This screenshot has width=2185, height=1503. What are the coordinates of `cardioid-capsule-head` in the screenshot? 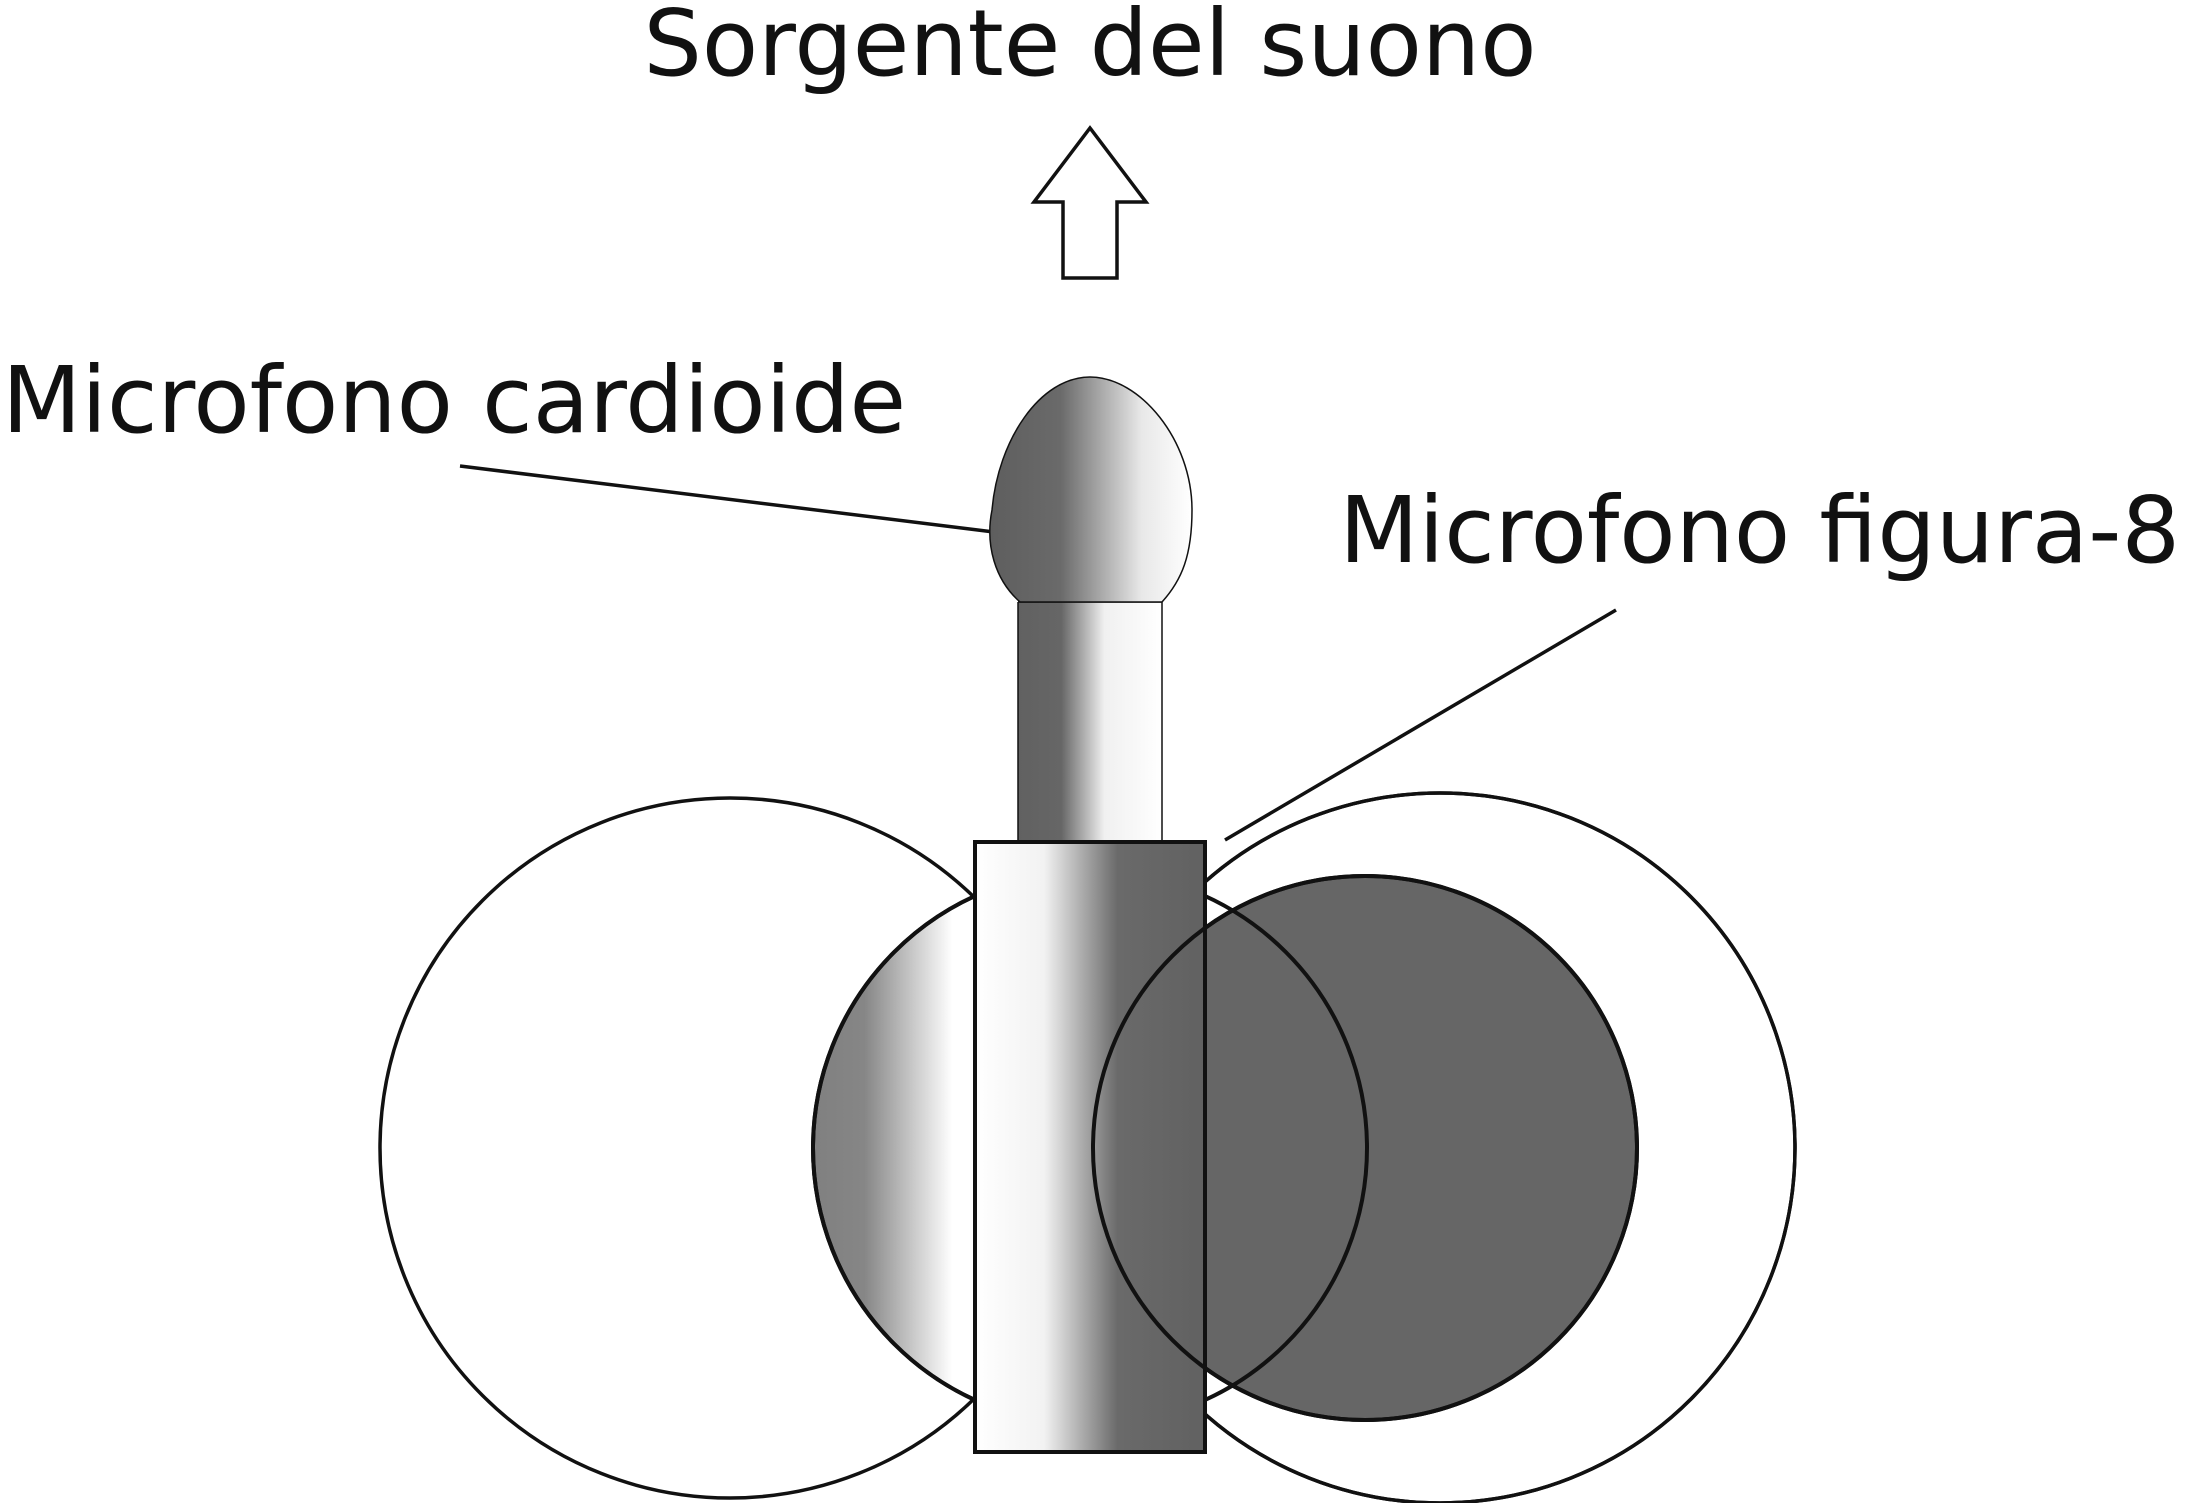 It's located at (1091, 489).